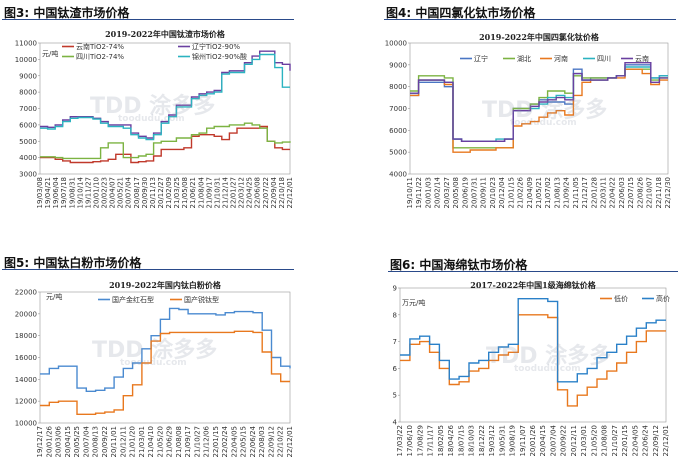 The width and height of the screenshot is (680, 473). Describe the element at coordinates (399, 13) in the screenshot. I see `fig4-label: 图4:` at that location.